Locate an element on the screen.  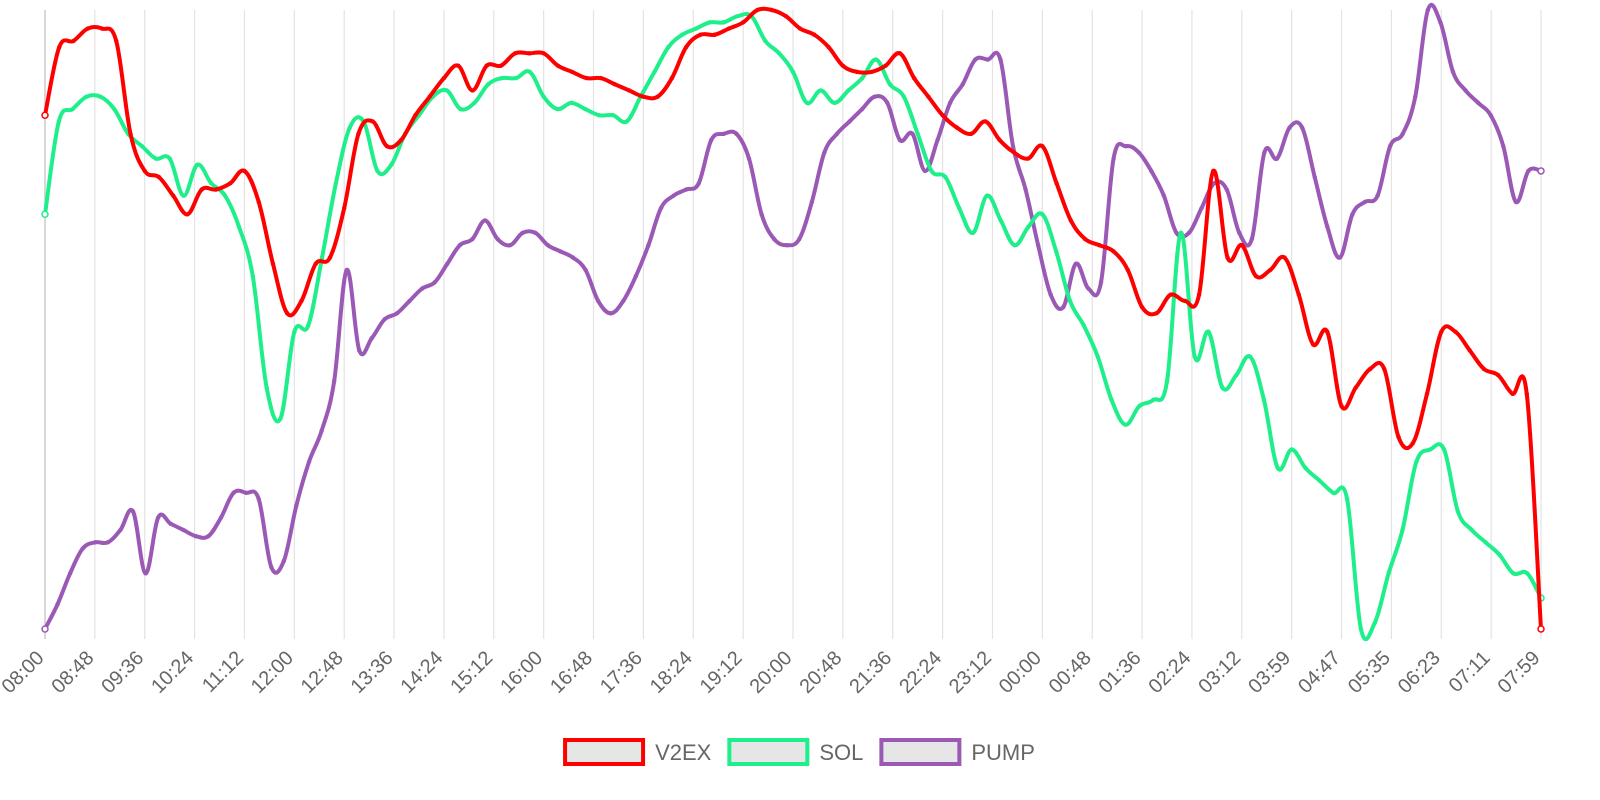
x-tick-label: 05:35 is located at coordinates (1369, 672).